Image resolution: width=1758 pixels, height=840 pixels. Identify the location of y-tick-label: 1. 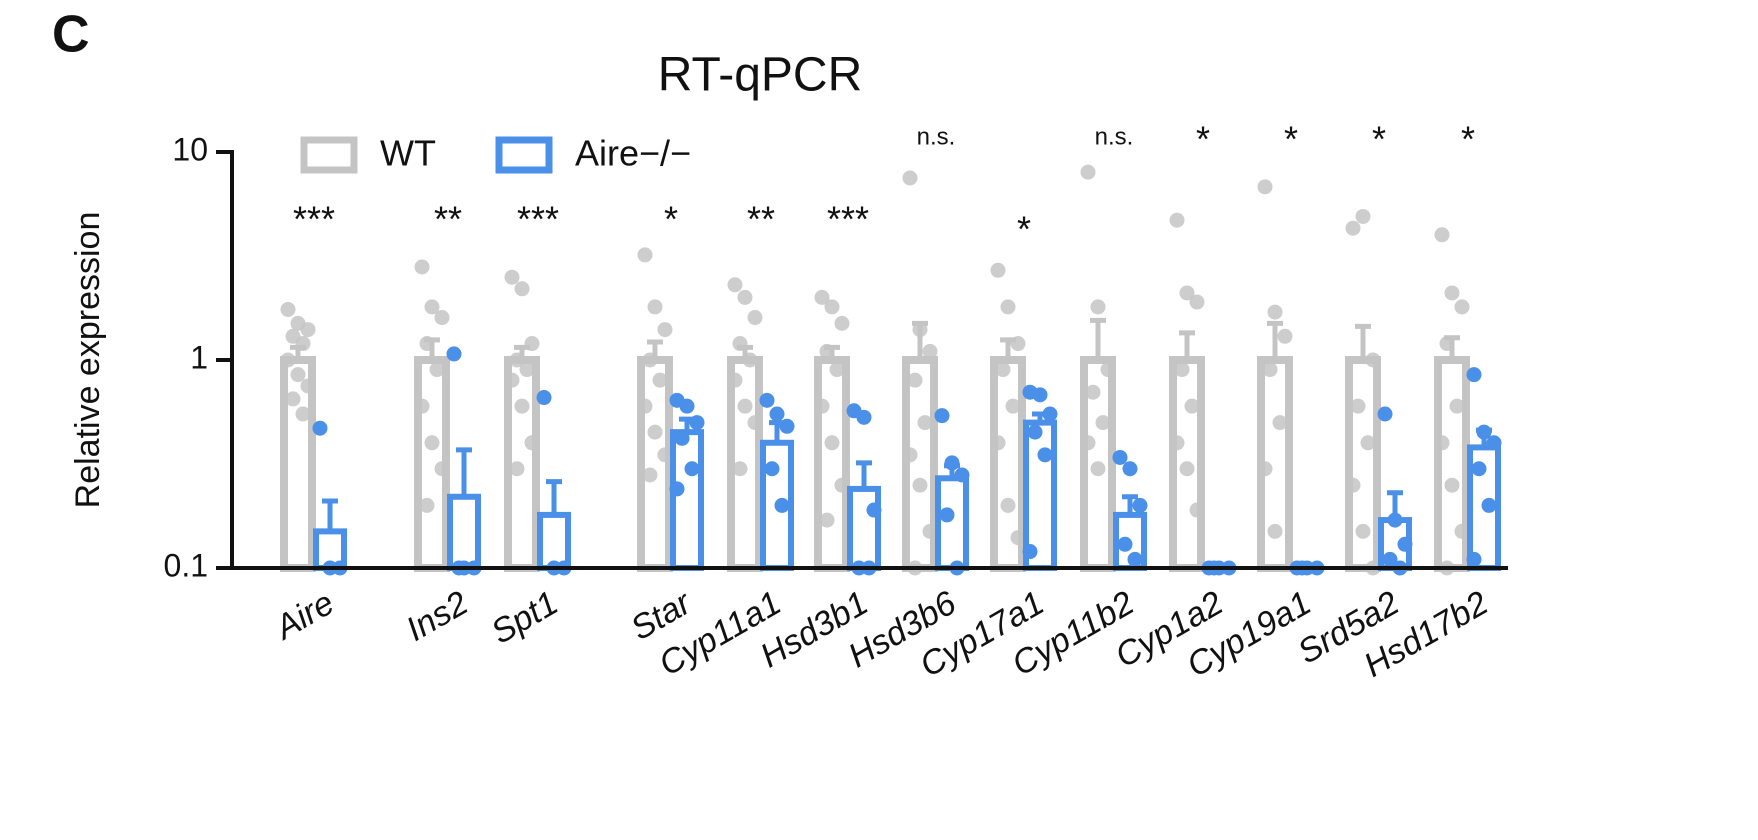
(199, 357).